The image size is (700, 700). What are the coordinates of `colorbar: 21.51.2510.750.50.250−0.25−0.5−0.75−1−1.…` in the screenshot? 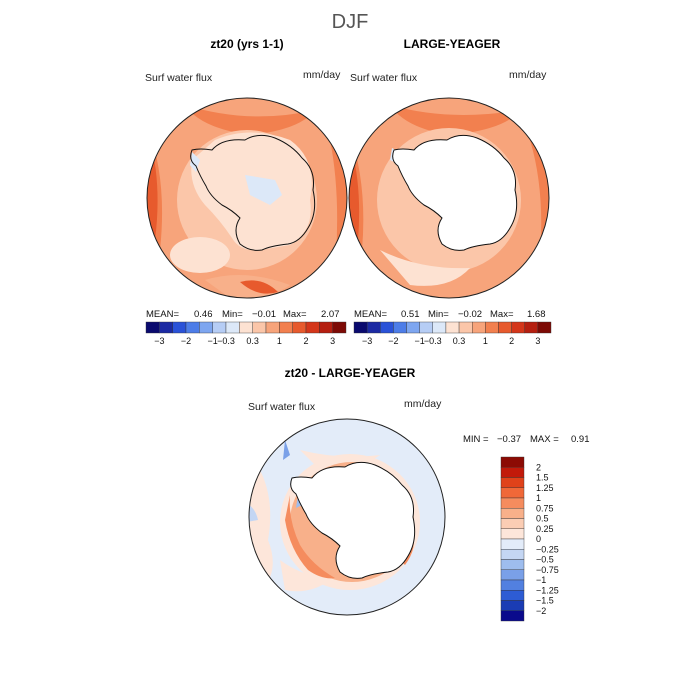 It's located at (529, 539).